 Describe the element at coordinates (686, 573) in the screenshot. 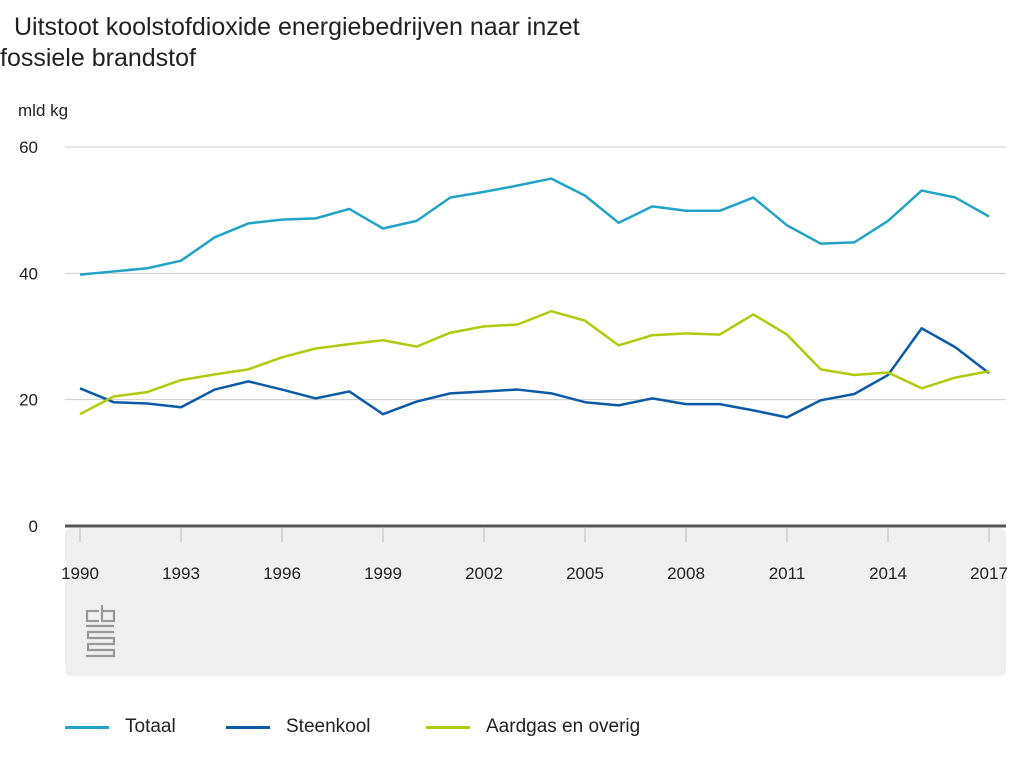

I see `x-tick-label: 2008` at that location.